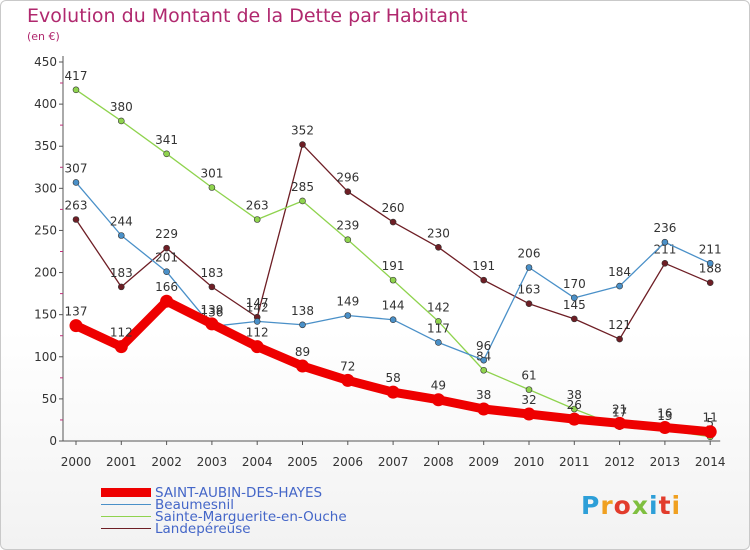  I want to click on data-label: 307, so click(76, 168).